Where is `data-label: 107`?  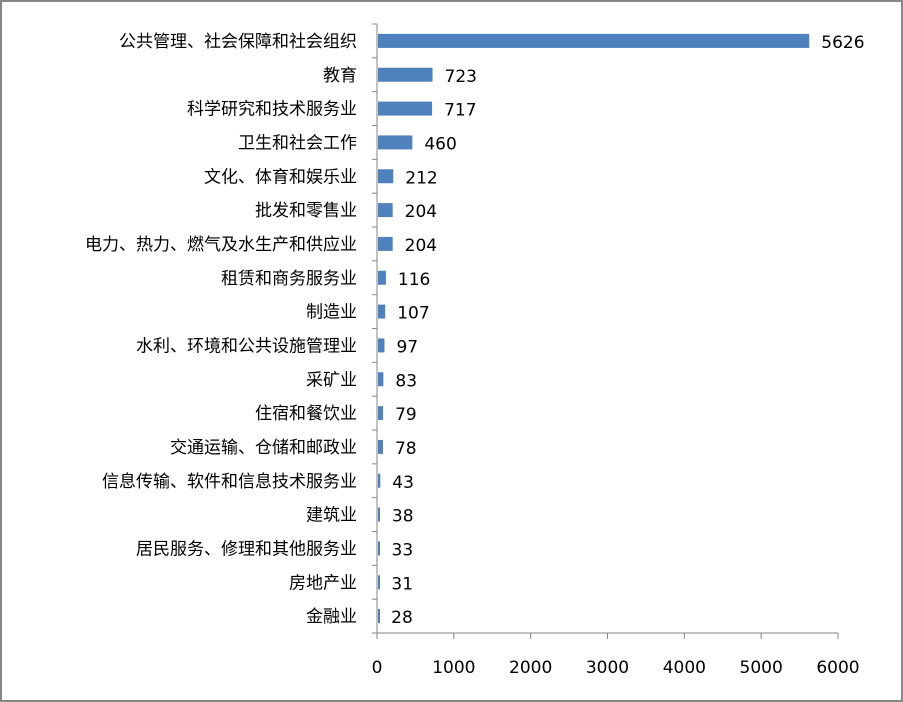
data-label: 107 is located at coordinates (413, 314).